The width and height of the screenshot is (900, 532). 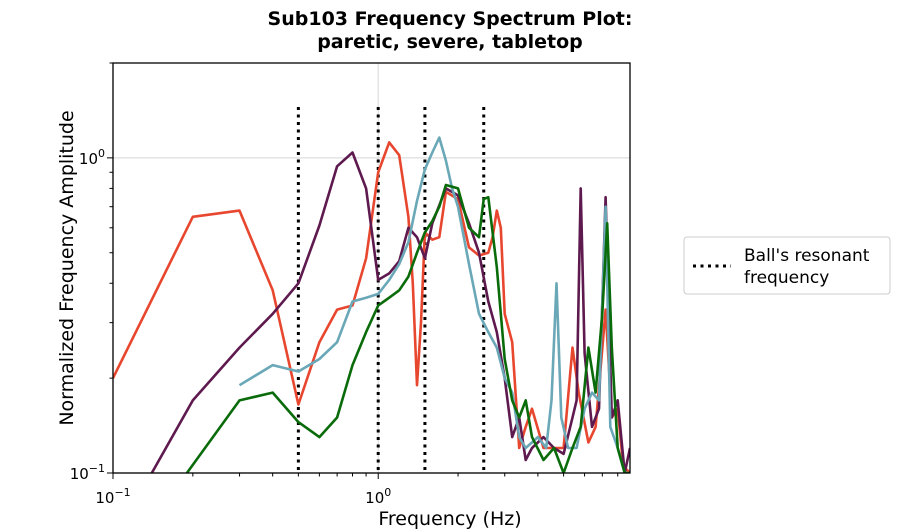 I want to click on legend-box, so click(x=787, y=265).